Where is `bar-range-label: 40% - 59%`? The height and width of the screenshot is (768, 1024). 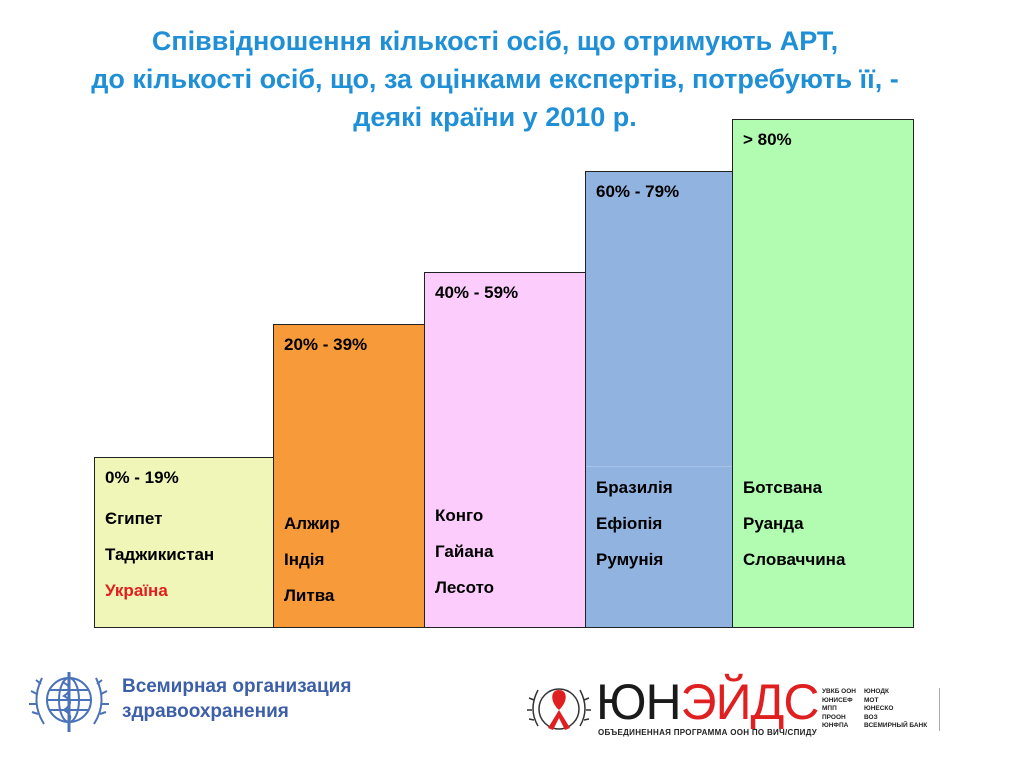 bar-range-label: 40% - 59% is located at coordinates (477, 292).